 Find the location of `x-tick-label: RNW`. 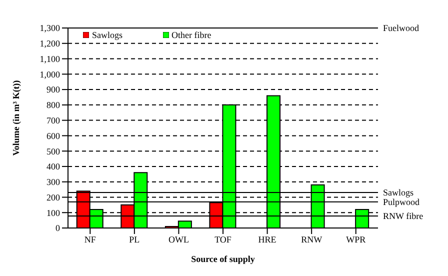

x-tick-label: RNW is located at coordinates (312, 239).